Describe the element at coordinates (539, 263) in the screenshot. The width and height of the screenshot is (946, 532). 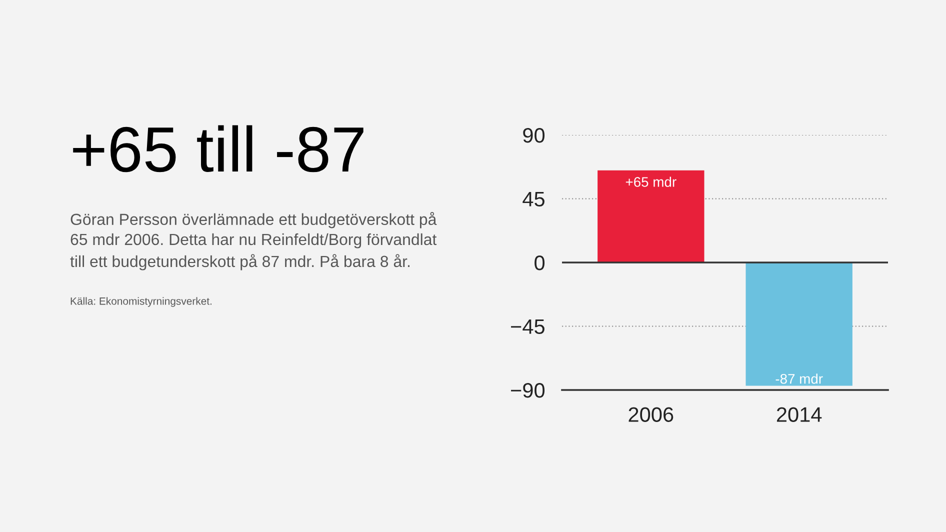
I see `y-tick-label: 0` at that location.